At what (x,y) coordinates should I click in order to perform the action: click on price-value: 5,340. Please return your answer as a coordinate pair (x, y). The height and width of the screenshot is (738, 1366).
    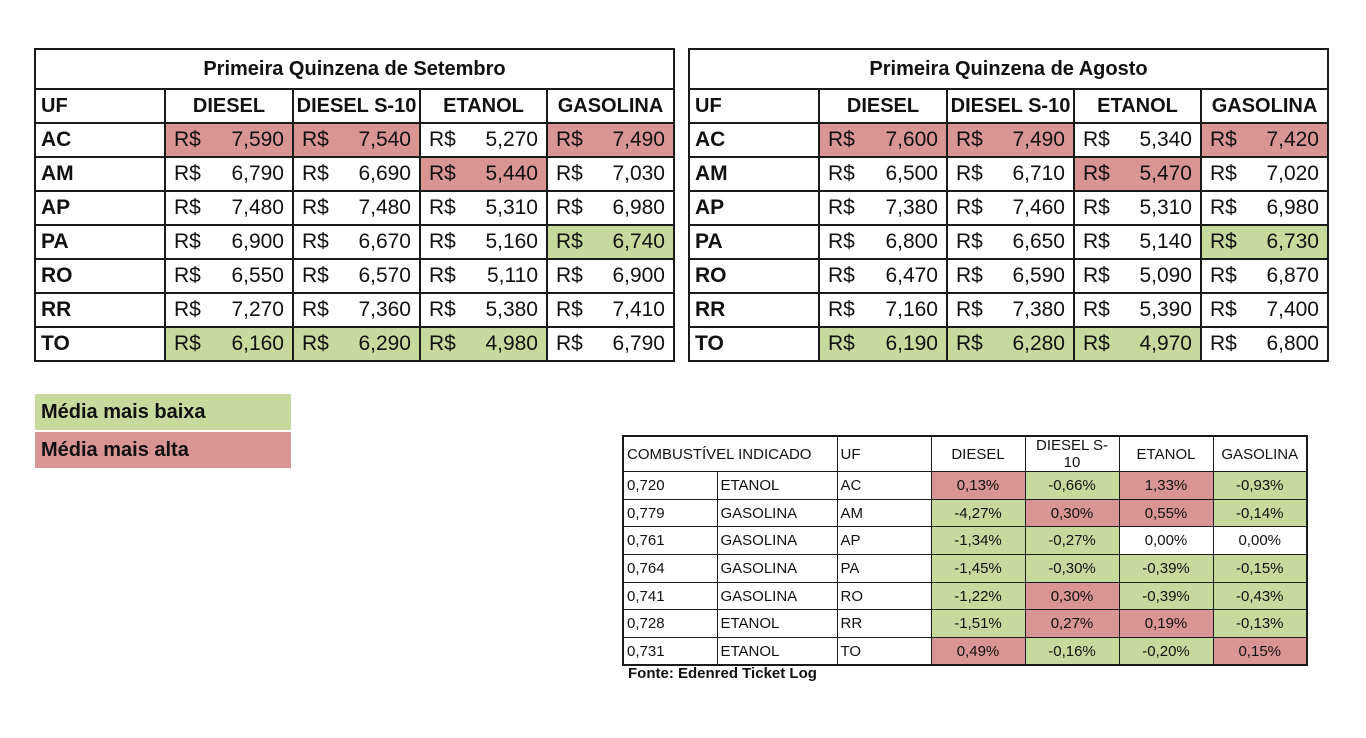
    Looking at the image, I should click on (1165, 139).